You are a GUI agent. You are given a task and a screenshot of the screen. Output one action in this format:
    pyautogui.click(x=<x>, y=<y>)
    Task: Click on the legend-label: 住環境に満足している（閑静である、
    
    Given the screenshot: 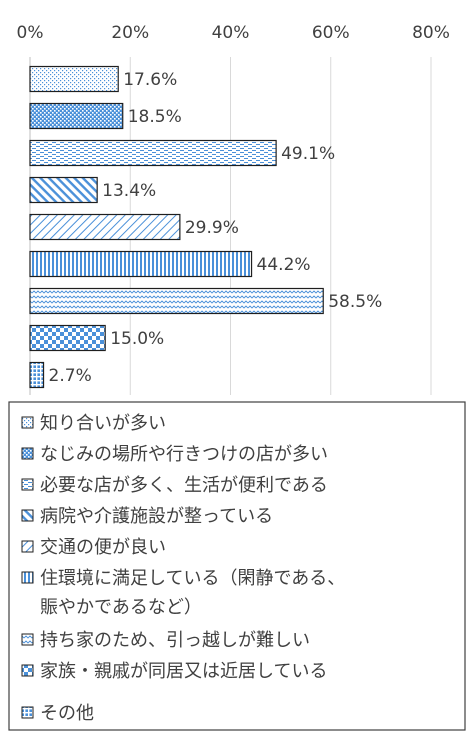 What is the action you would take?
    pyautogui.click(x=192, y=578)
    